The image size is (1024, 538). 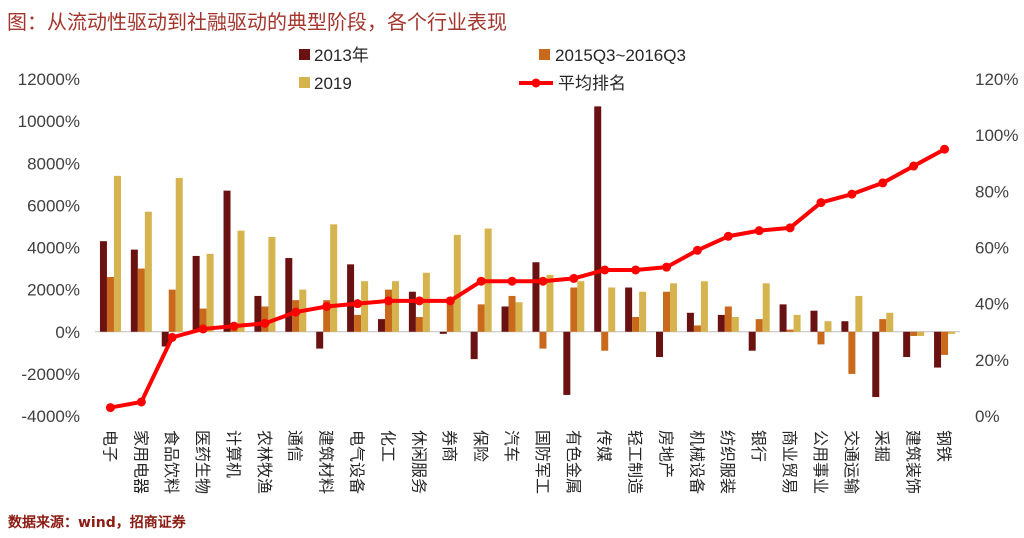 I want to click on source-note: 数据来源：wind，招商证券, so click(x=97, y=523).